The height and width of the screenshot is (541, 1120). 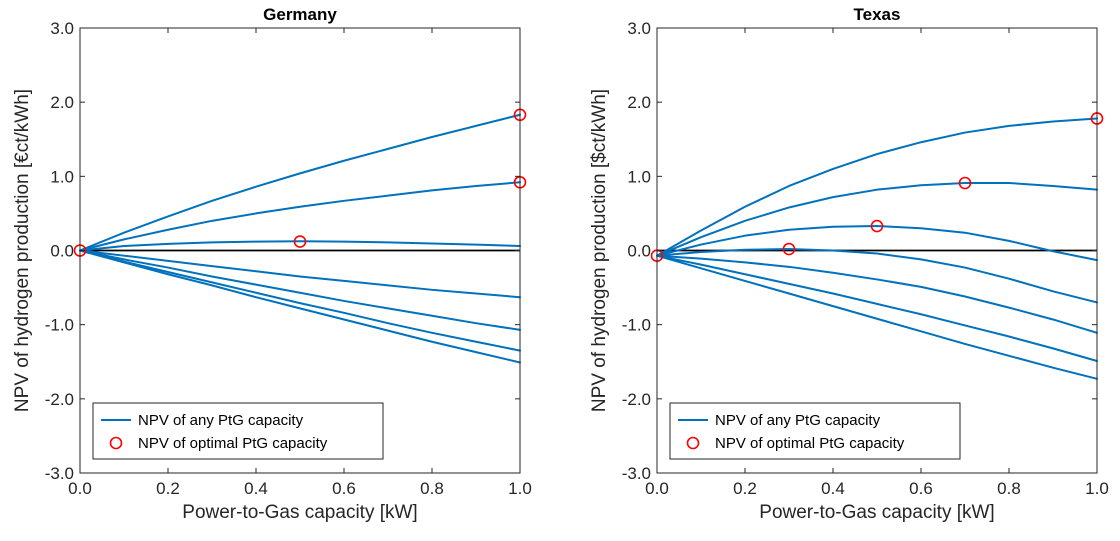 I want to click on chart-title: Texas, so click(x=877, y=14).